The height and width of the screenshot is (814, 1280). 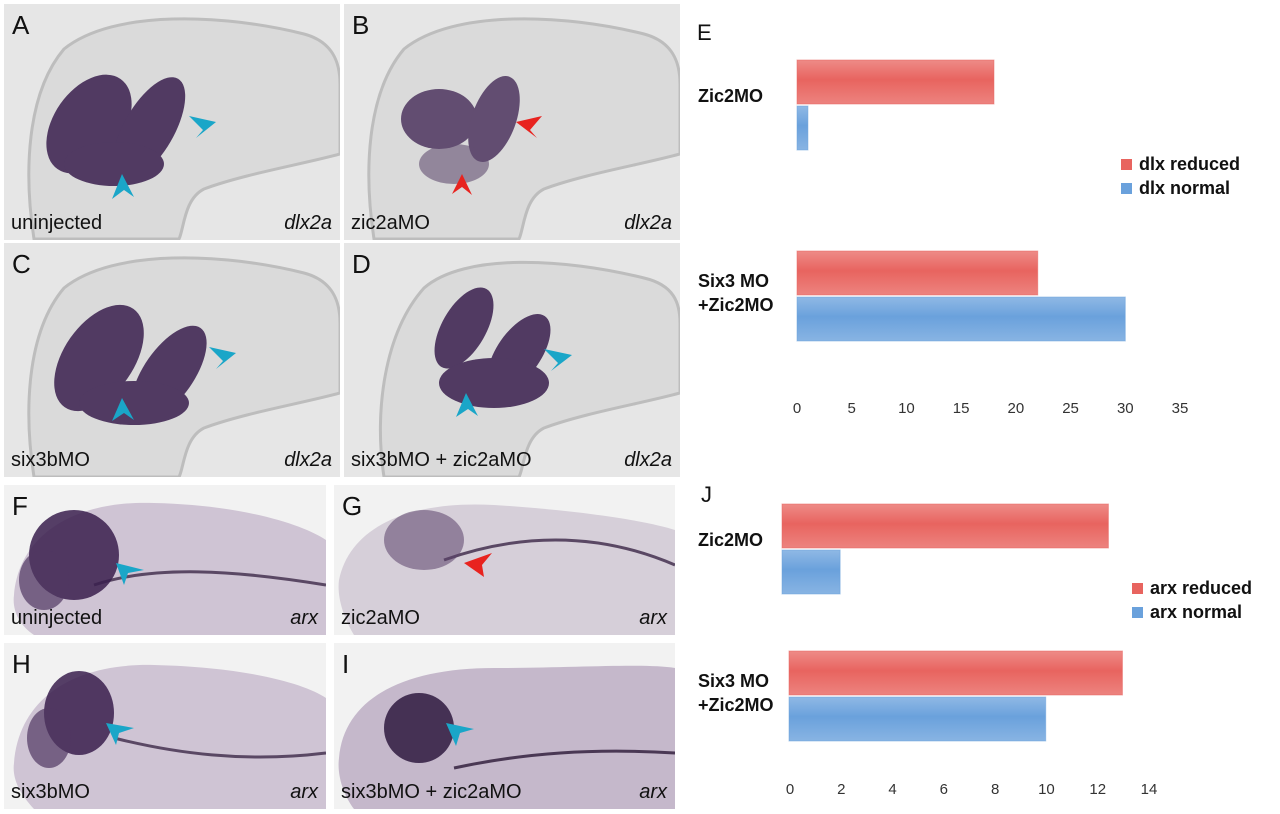 What do you see at coordinates (1201, 588) in the screenshot?
I see `legend-label: arx reduced` at bounding box center [1201, 588].